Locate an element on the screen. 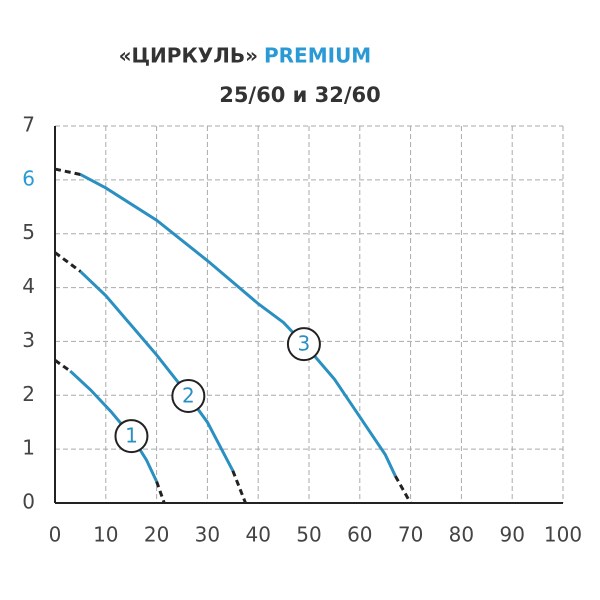 The image size is (600, 600). x-tick-label: 90 is located at coordinates (511, 535).